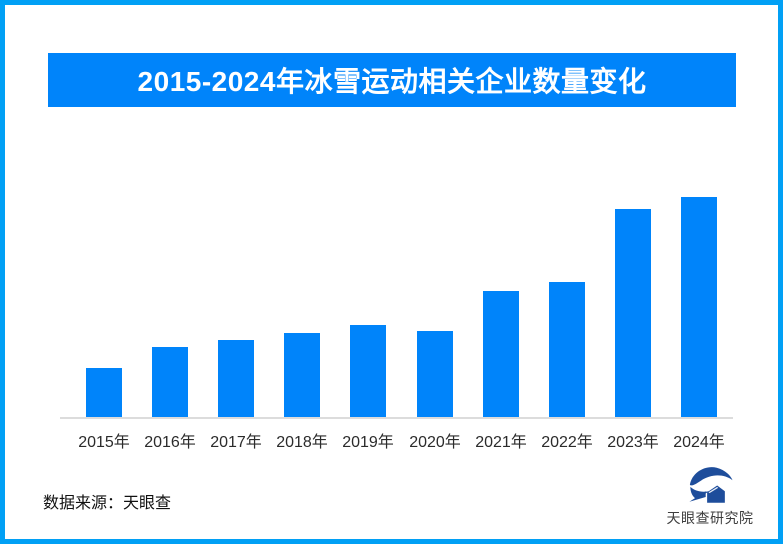 This screenshot has width=783, height=544. I want to click on chart-title: 2015-2024年冰雪运动相关企业数量变化, so click(392, 81).